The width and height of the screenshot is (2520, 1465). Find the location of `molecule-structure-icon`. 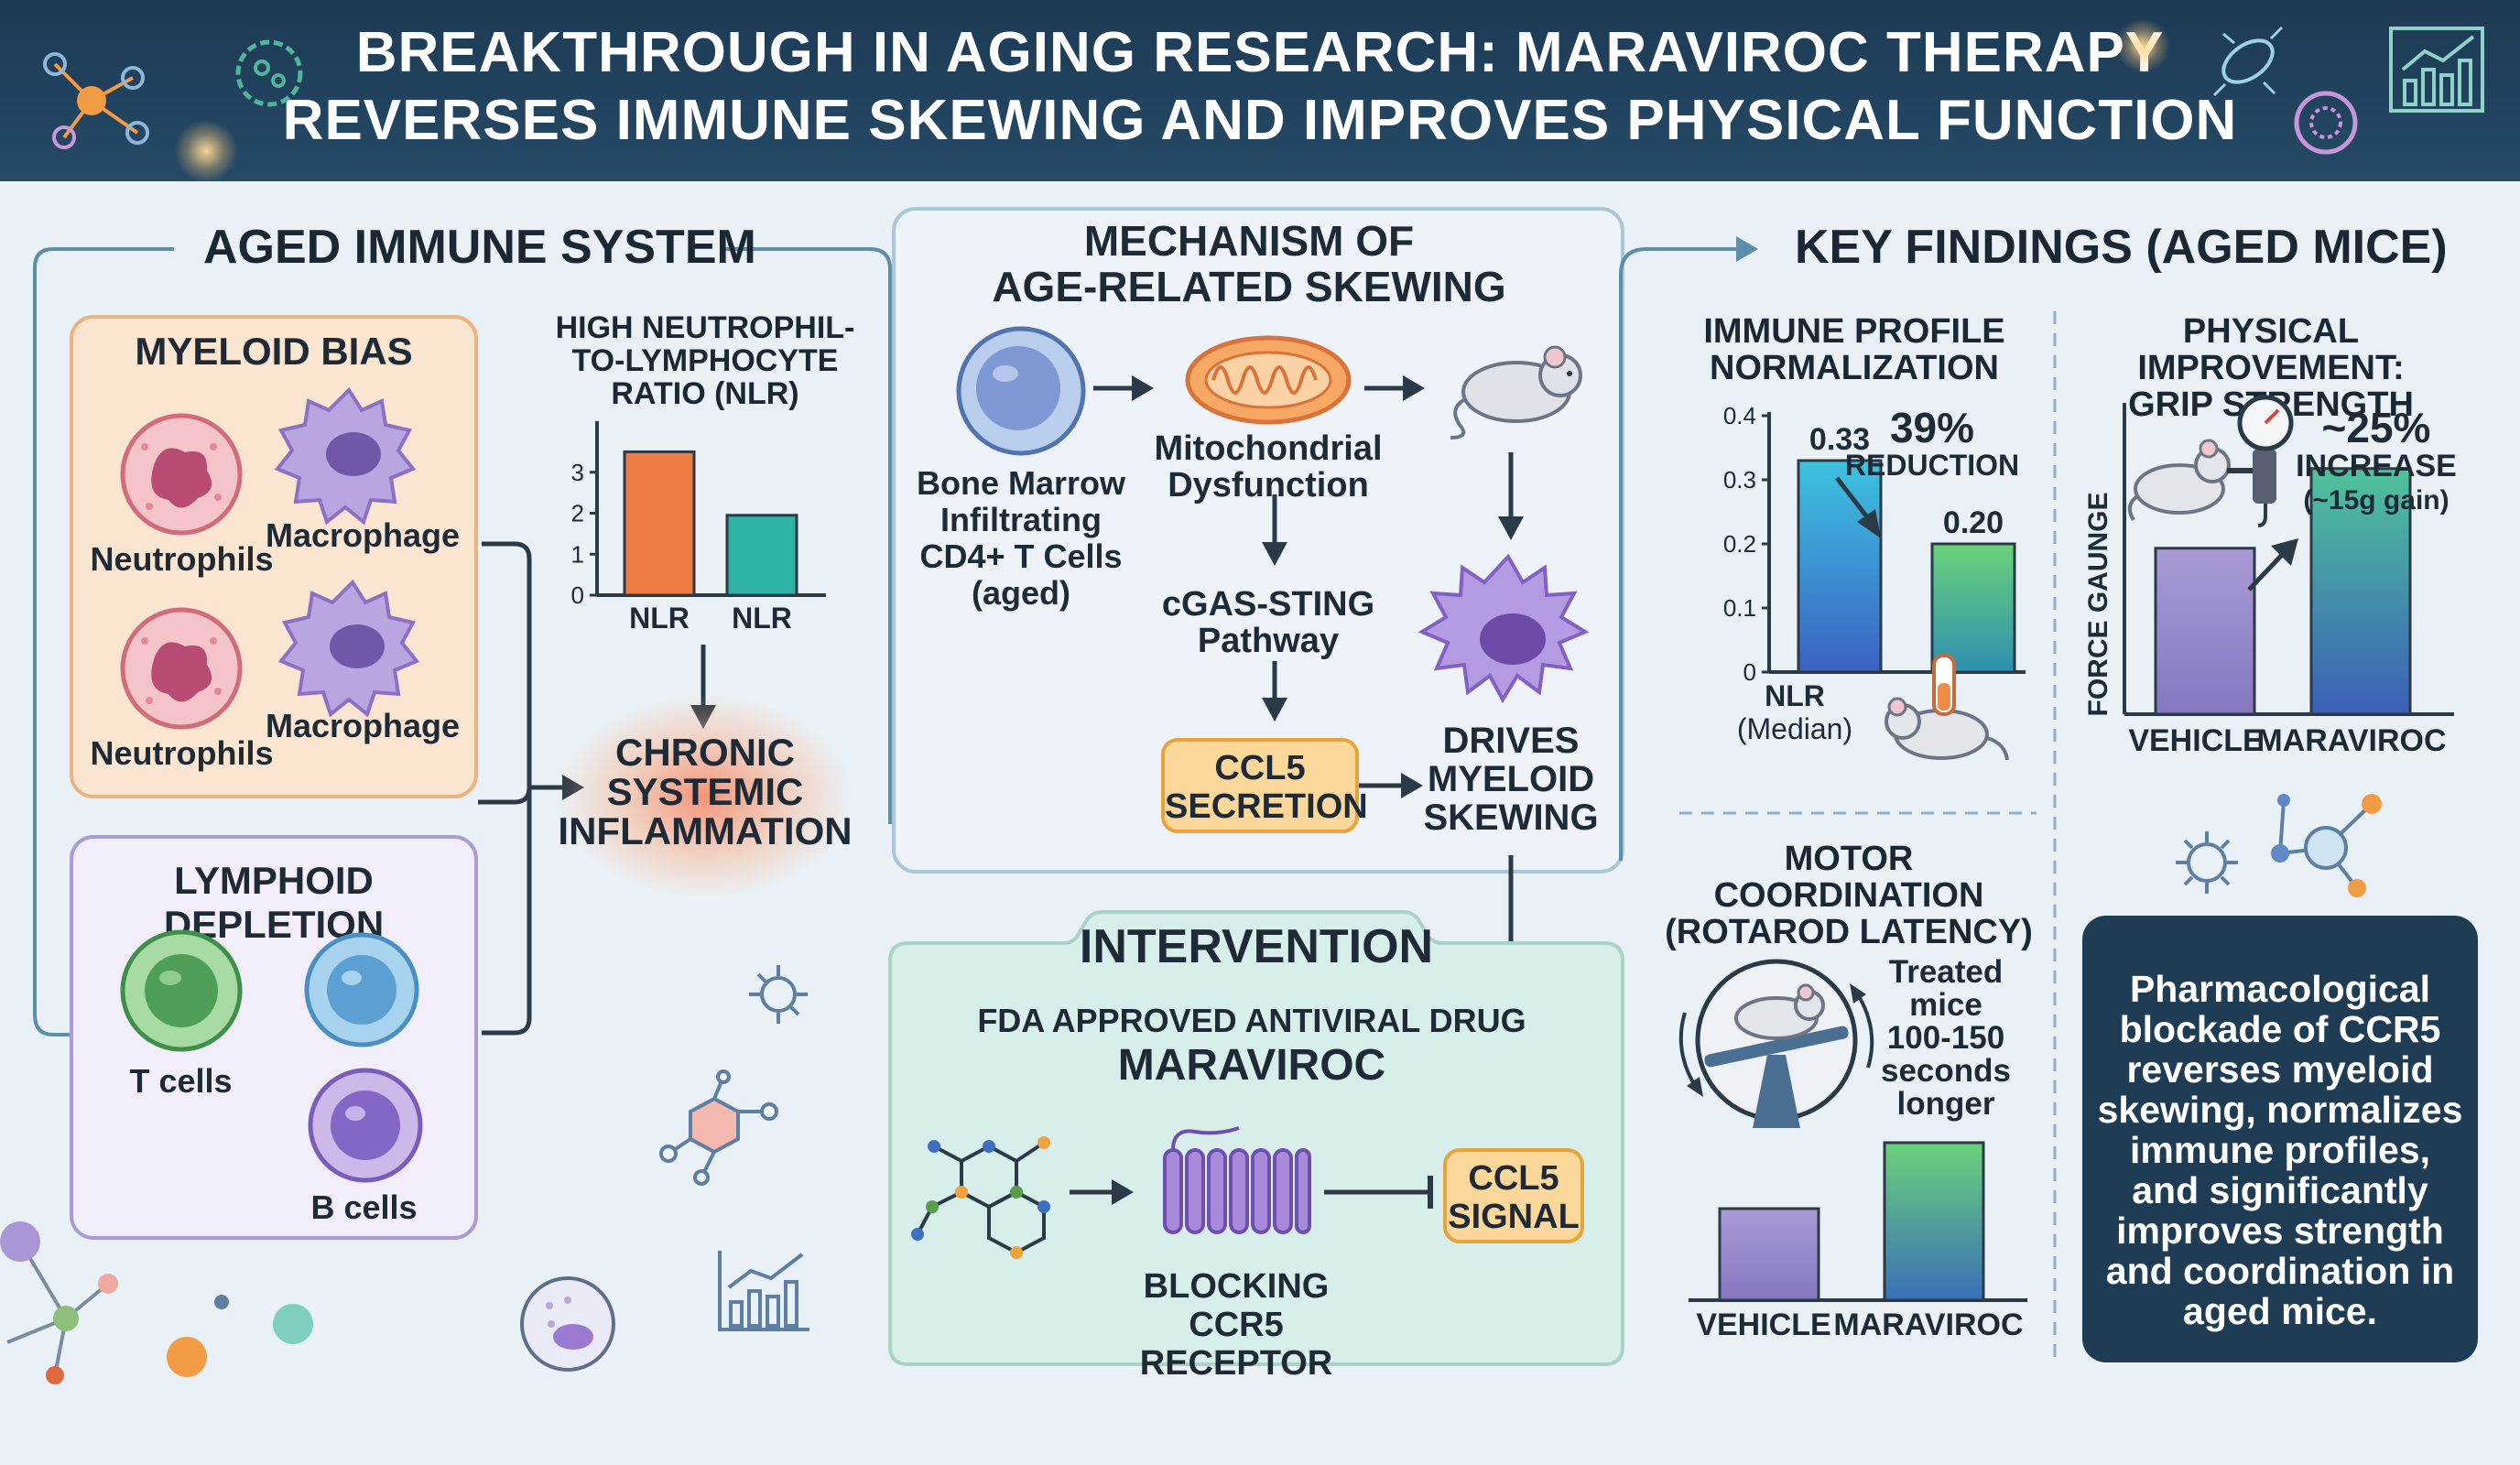

molecule-structure-icon is located at coordinates (980, 1197).